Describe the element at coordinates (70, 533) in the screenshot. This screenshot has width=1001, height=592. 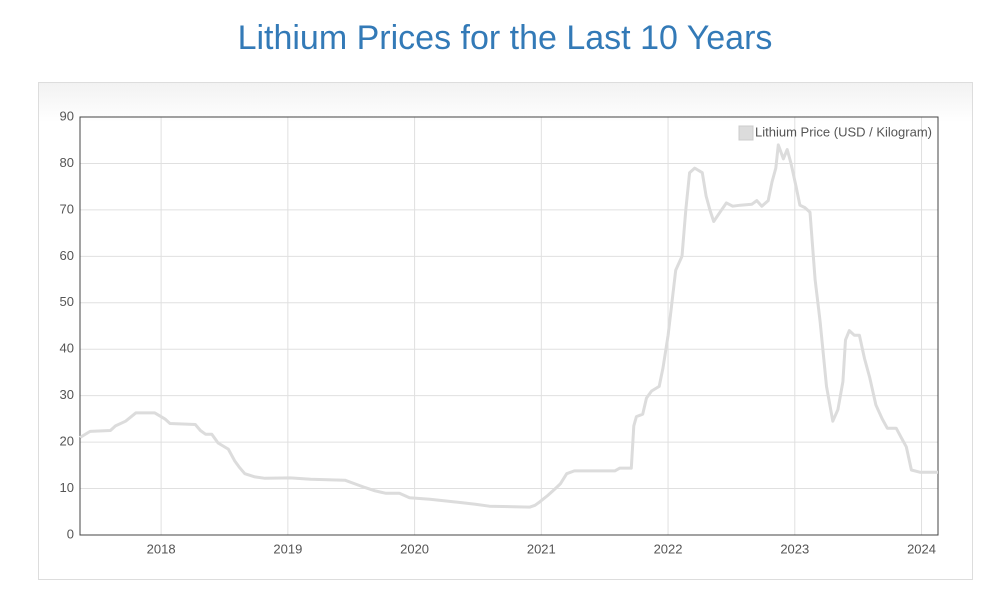
I see `y-tick-label: 0` at that location.